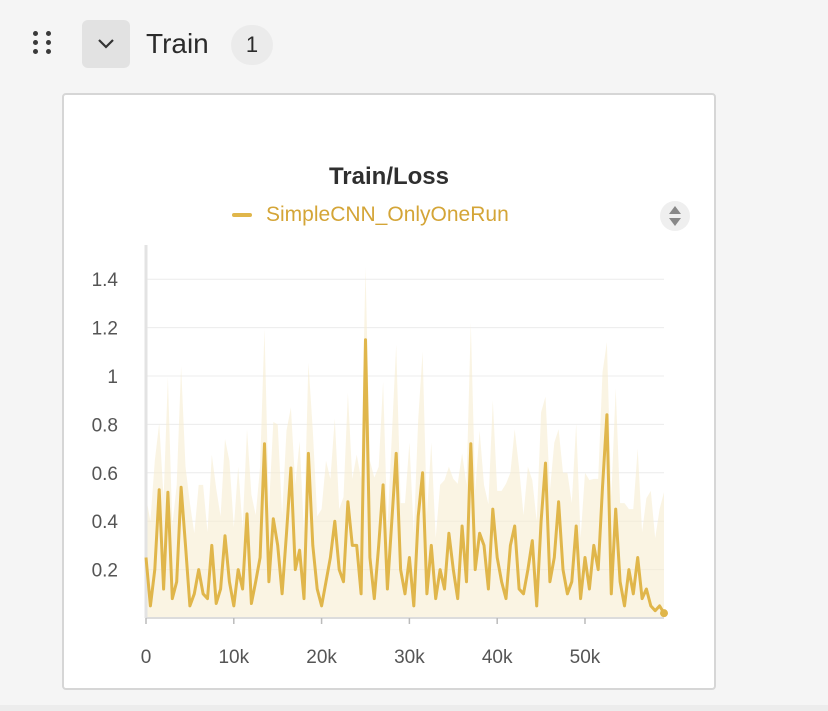  I want to click on x-tick-label: 30k, so click(409, 657).